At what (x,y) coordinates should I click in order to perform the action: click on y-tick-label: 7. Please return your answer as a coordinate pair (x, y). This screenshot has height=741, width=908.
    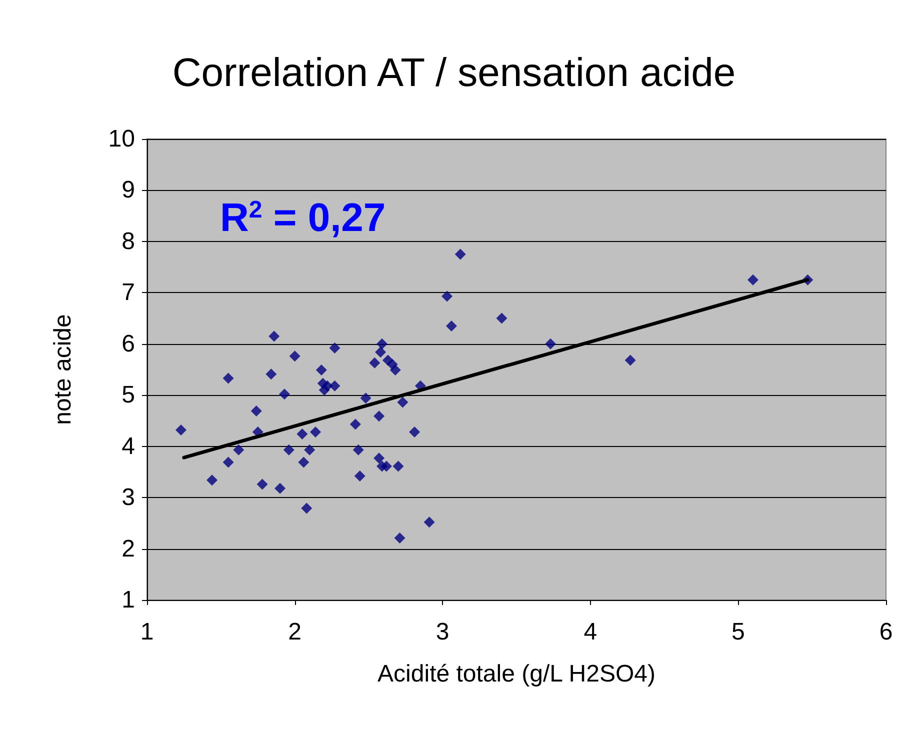
    Looking at the image, I should click on (128, 292).